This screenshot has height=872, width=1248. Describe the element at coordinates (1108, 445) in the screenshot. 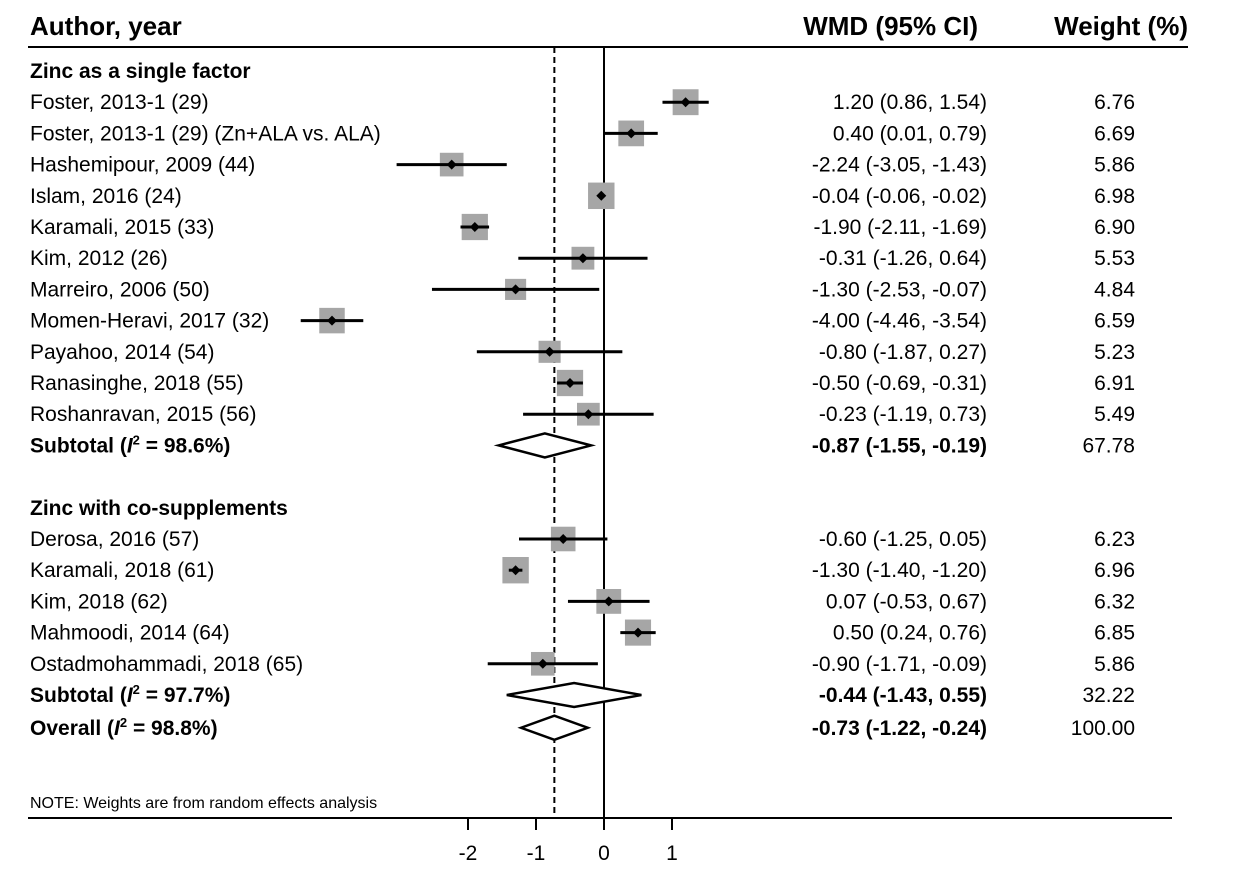

I see `subtotal-weight-text: 67.78` at that location.